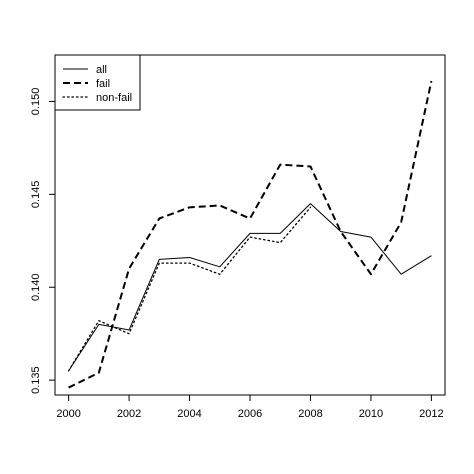  What do you see at coordinates (189, 414) in the screenshot?
I see `x-tick-label: 2004` at bounding box center [189, 414].